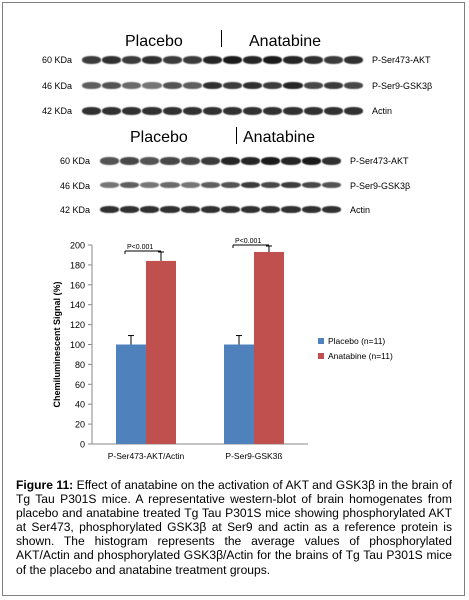 Image resolution: width=469 pixels, height=600 pixels. I want to click on y-tick-label: 80, so click(80, 365).